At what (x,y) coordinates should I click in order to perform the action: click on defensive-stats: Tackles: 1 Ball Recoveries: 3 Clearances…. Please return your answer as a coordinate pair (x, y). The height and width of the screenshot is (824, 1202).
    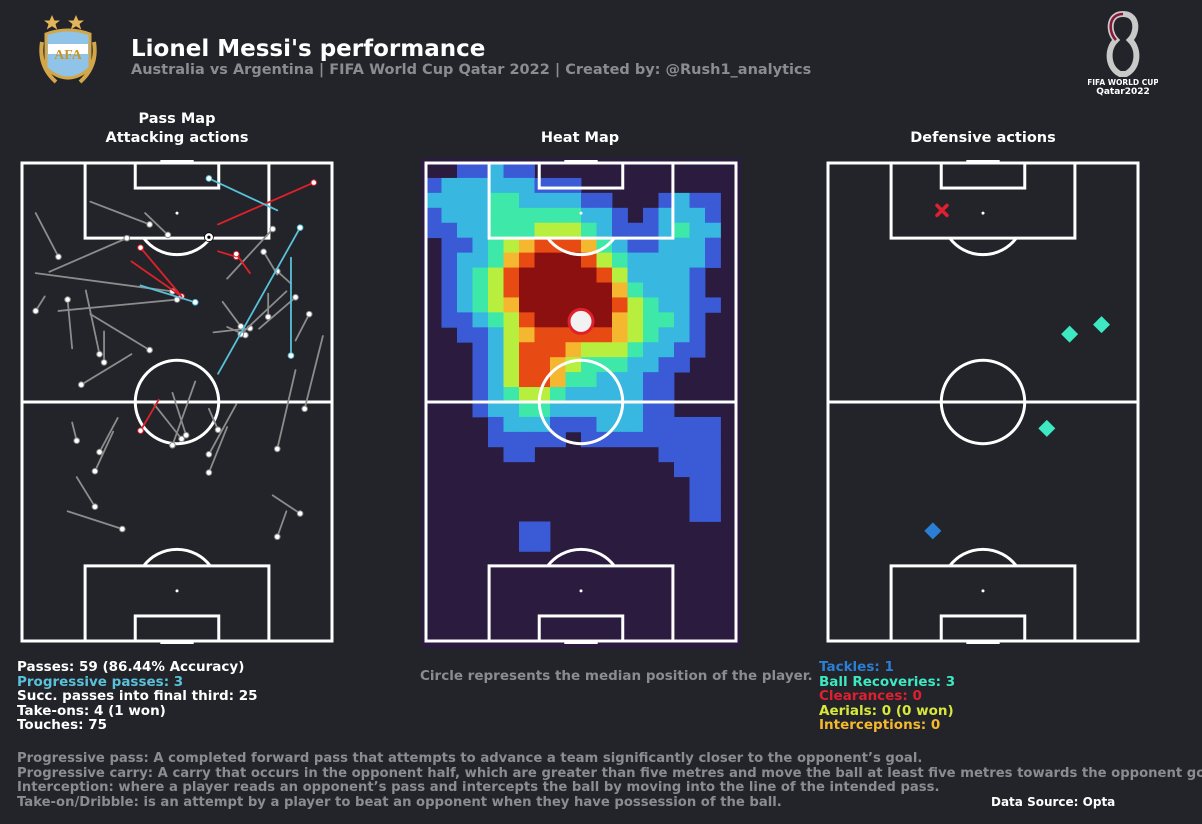
    Looking at the image, I should click on (887, 696).